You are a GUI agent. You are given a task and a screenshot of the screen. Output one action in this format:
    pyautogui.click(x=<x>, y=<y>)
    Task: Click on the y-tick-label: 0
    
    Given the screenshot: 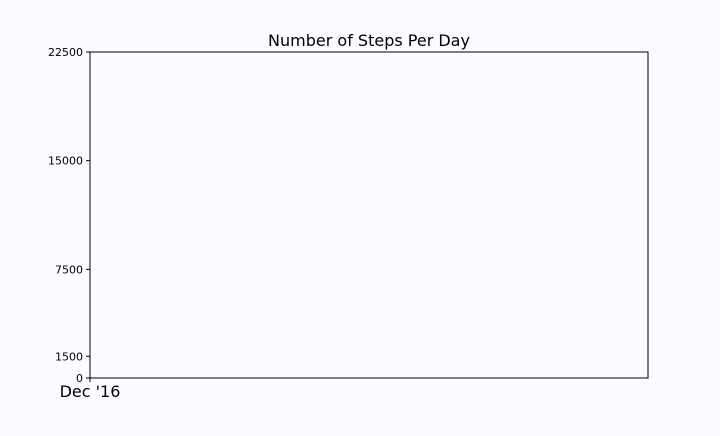 What is the action you would take?
    pyautogui.click(x=79, y=378)
    